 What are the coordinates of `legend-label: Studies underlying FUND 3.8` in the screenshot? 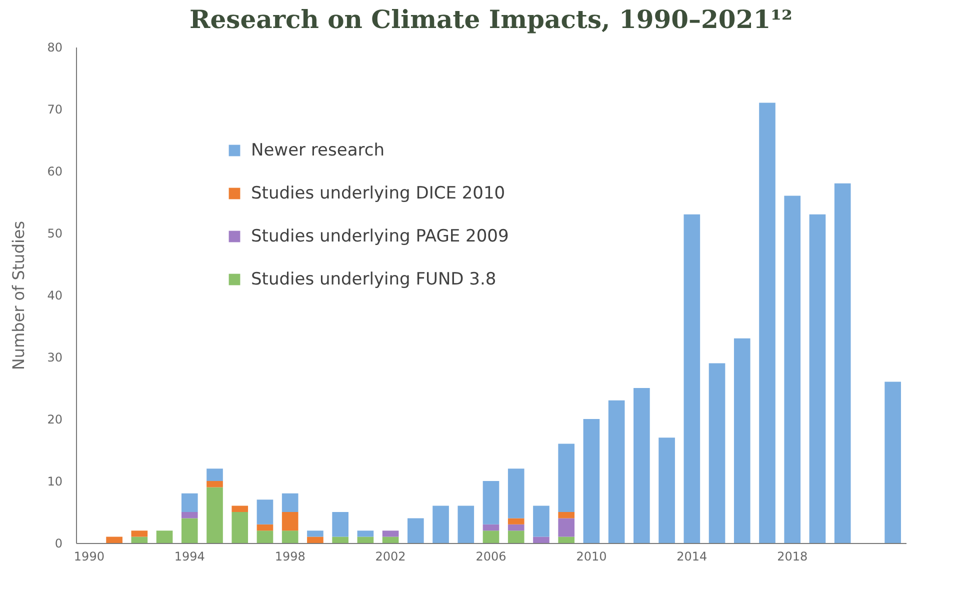 It's located at (373, 280).